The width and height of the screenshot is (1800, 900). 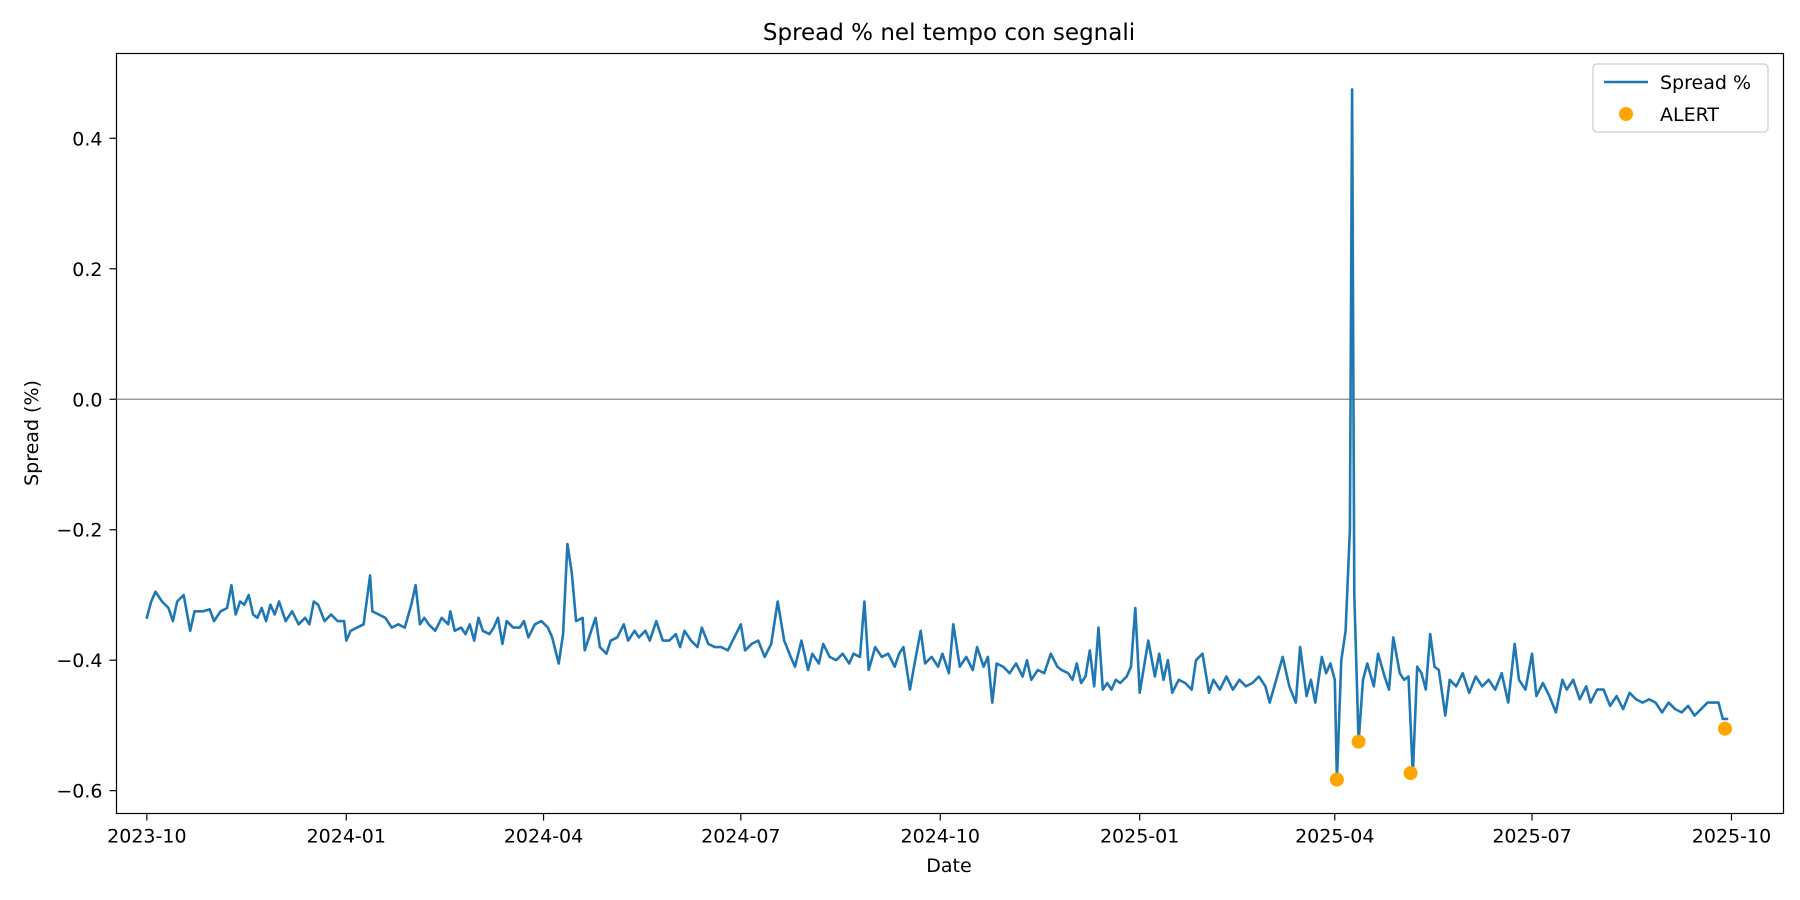 I want to click on x-tick-label: 2024-04, so click(x=543, y=837).